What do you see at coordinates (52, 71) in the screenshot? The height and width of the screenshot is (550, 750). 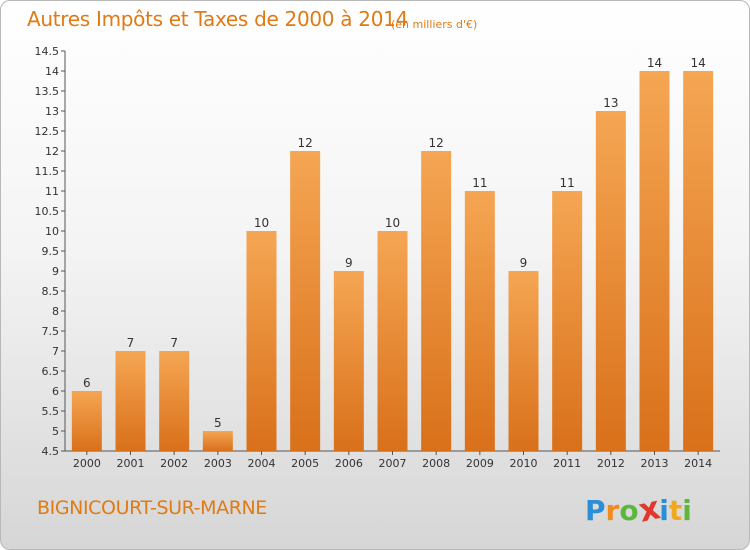 I see `y-tick-label: 14` at bounding box center [52, 71].